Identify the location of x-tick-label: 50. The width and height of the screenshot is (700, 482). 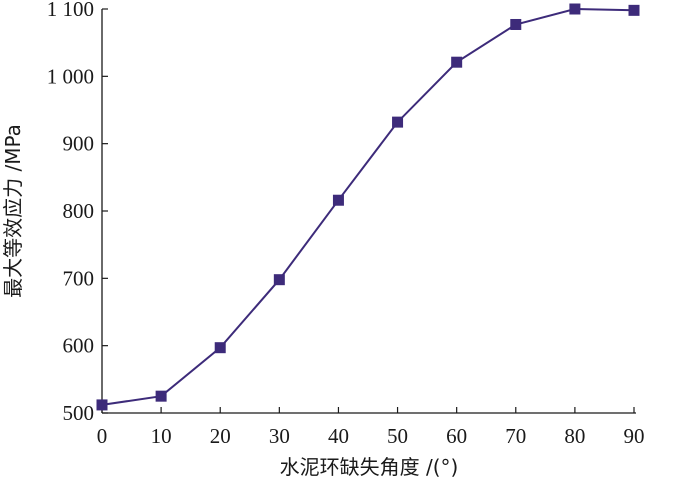
(397, 436).